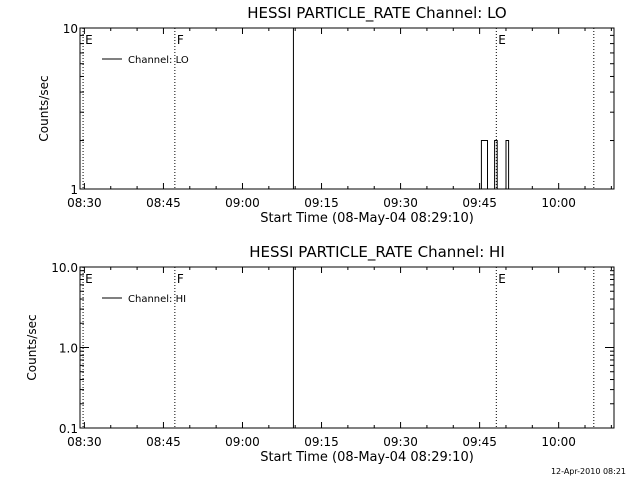 This screenshot has width=640, height=484. I want to click on y-tick-label: 10, so click(70, 29).